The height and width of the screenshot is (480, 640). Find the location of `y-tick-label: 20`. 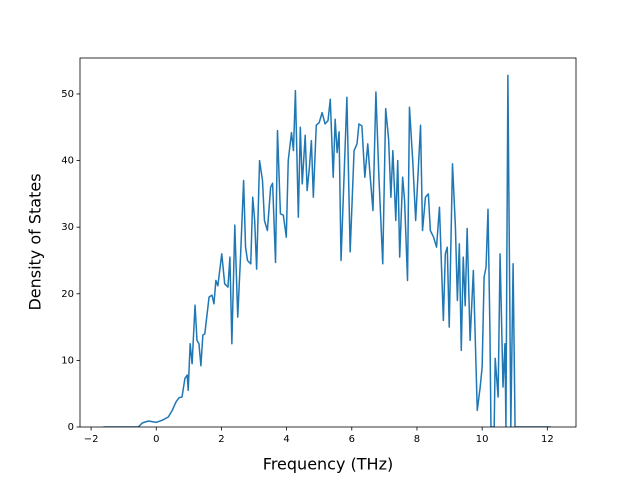

y-tick-label: 20 is located at coordinates (67, 294).